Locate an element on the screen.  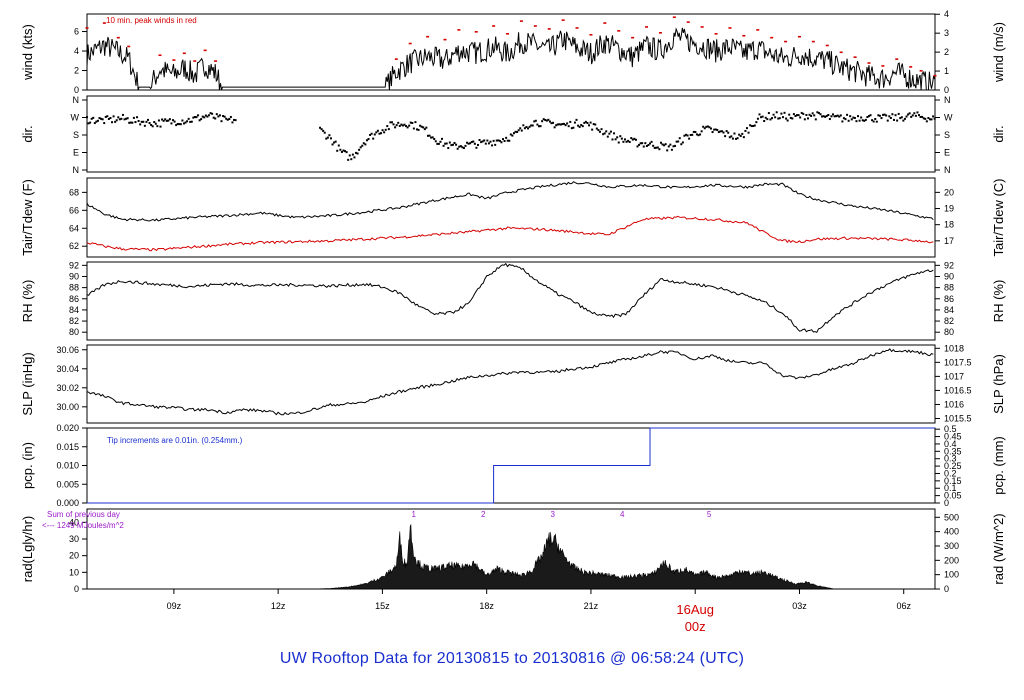
wind-ytick-label-left: 0 is located at coordinates (76, 90).